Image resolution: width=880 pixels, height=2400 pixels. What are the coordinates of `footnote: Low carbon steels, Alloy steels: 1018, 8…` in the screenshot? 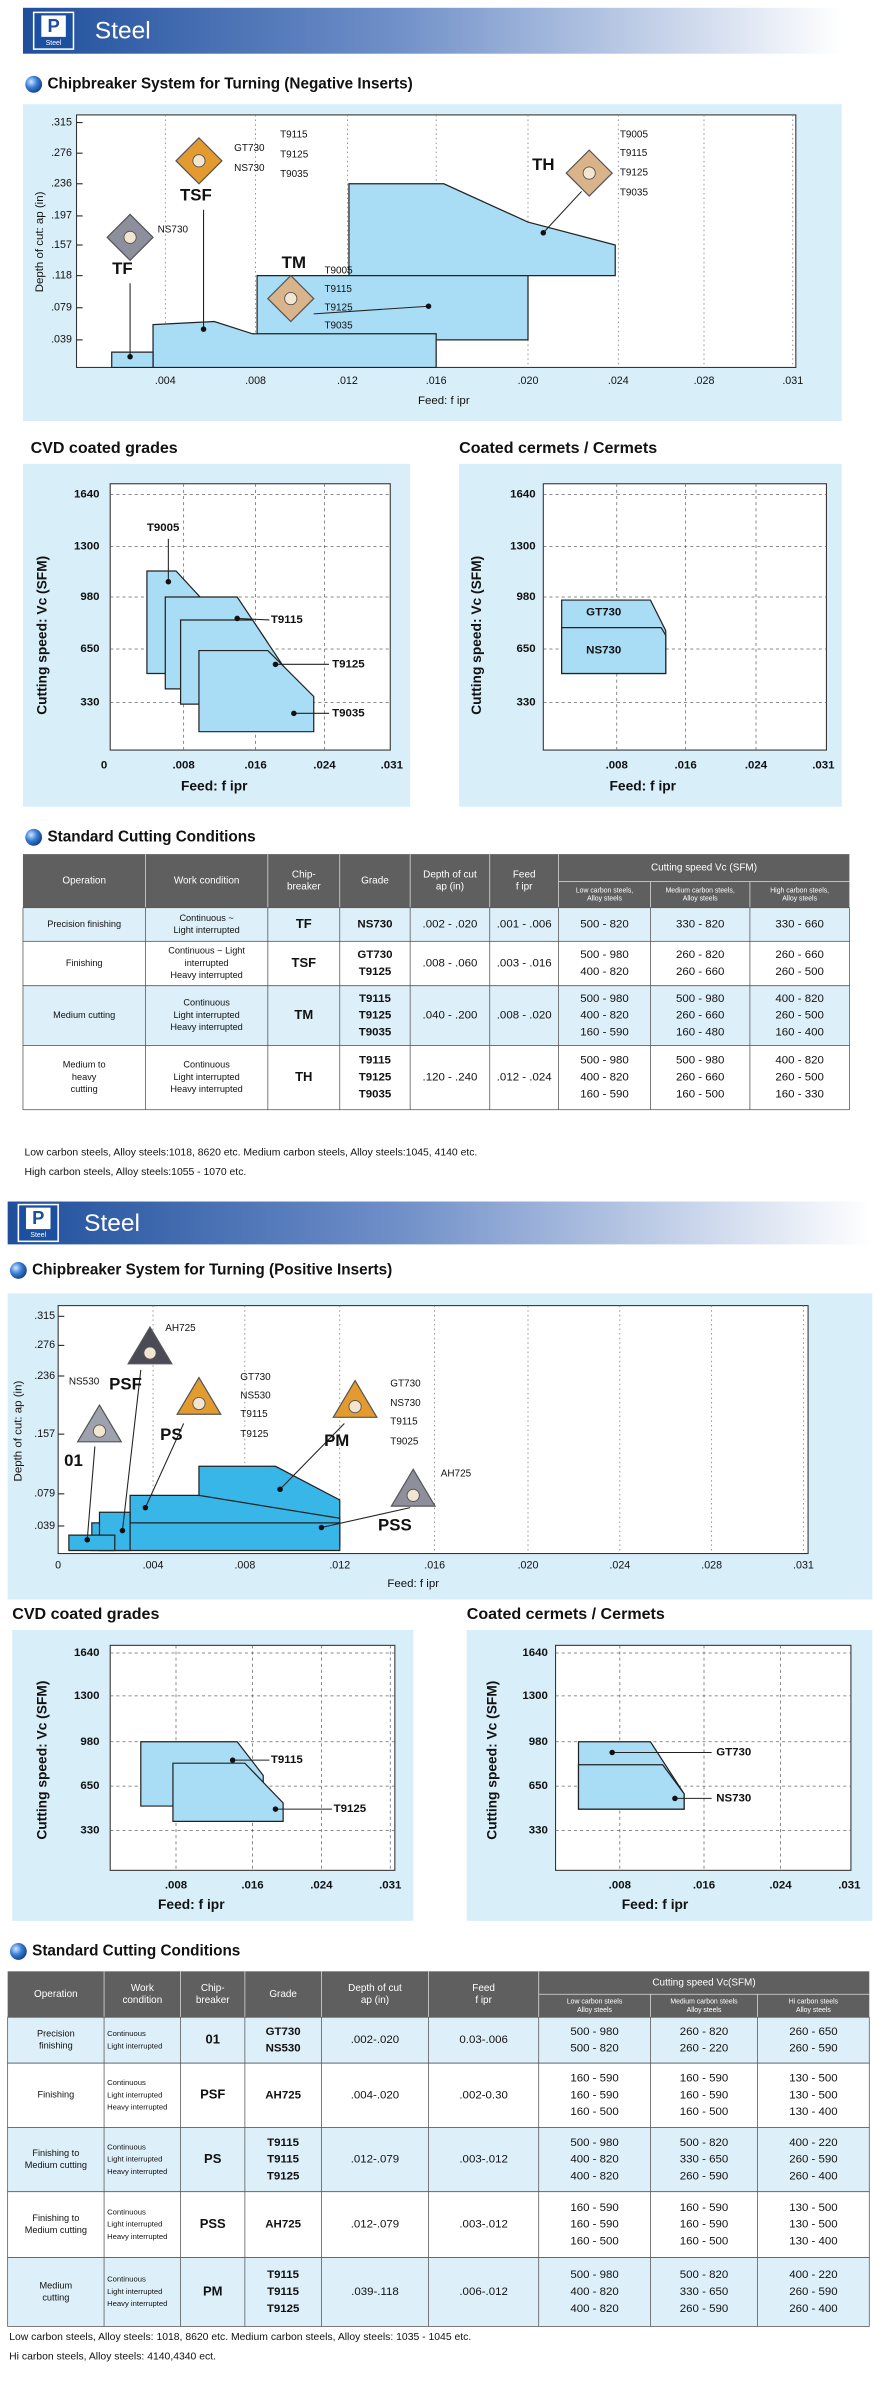 It's located at (240, 2337).